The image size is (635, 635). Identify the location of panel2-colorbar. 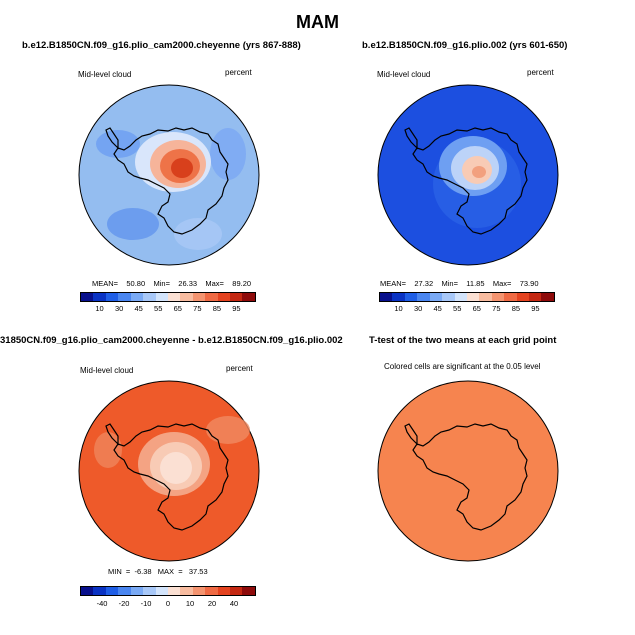
(467, 297).